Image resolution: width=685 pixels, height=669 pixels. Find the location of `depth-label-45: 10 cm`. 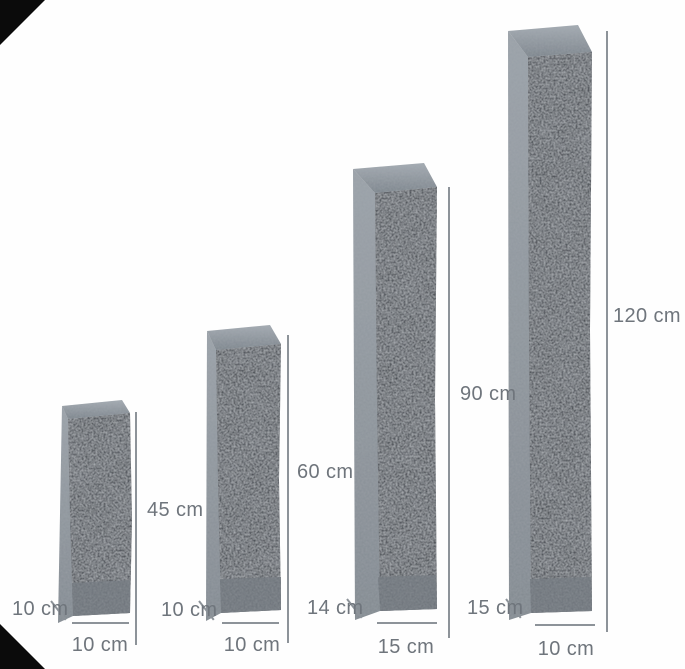

depth-label-45: 10 cm is located at coordinates (40, 609).